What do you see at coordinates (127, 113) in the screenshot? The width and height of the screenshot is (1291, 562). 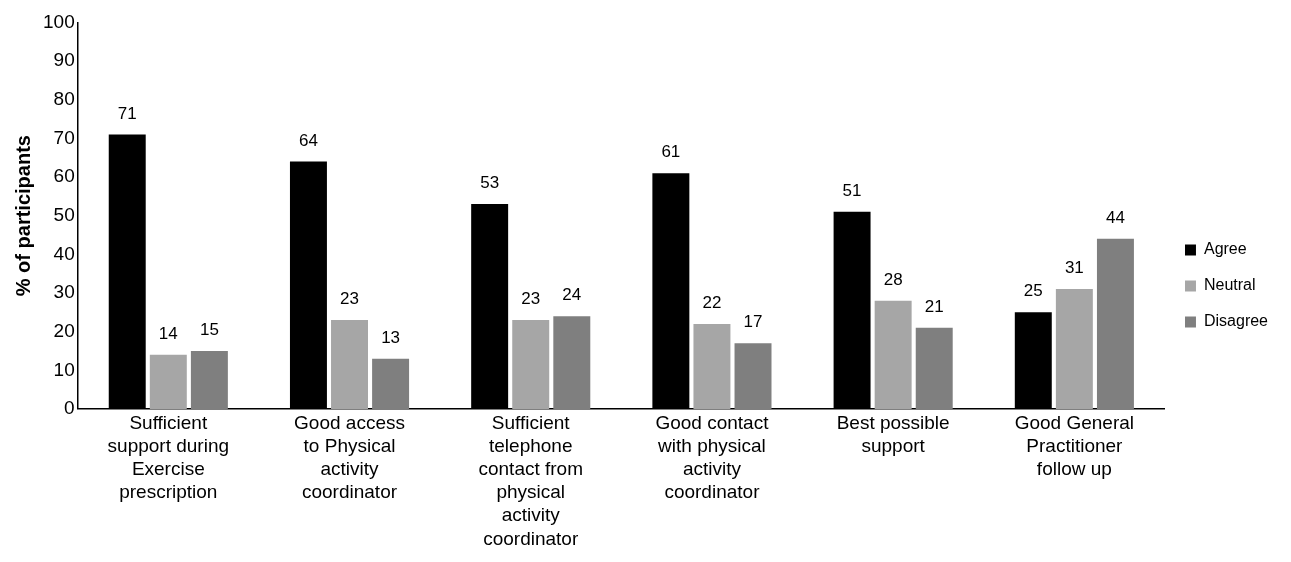 I see `data-label: 71` at bounding box center [127, 113].